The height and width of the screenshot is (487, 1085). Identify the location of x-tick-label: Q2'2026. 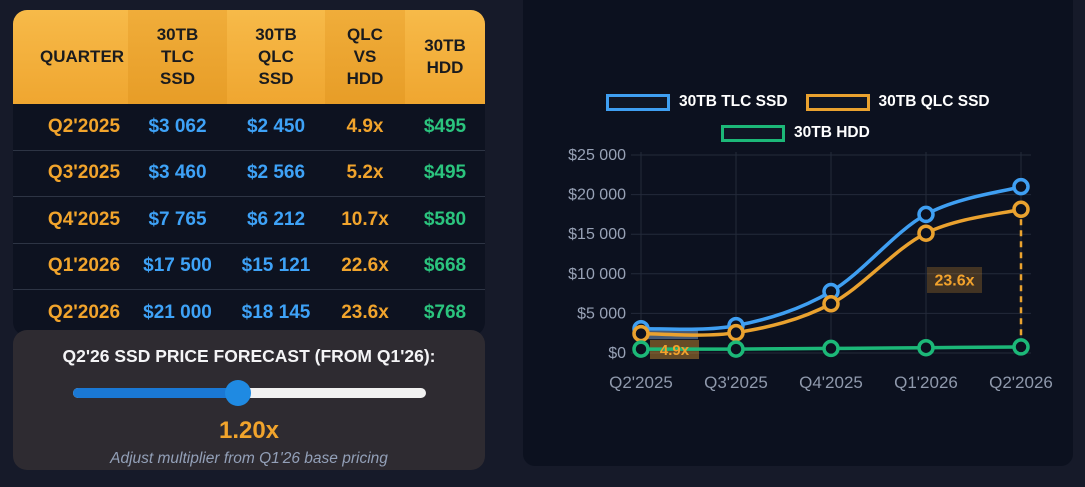
(1021, 382).